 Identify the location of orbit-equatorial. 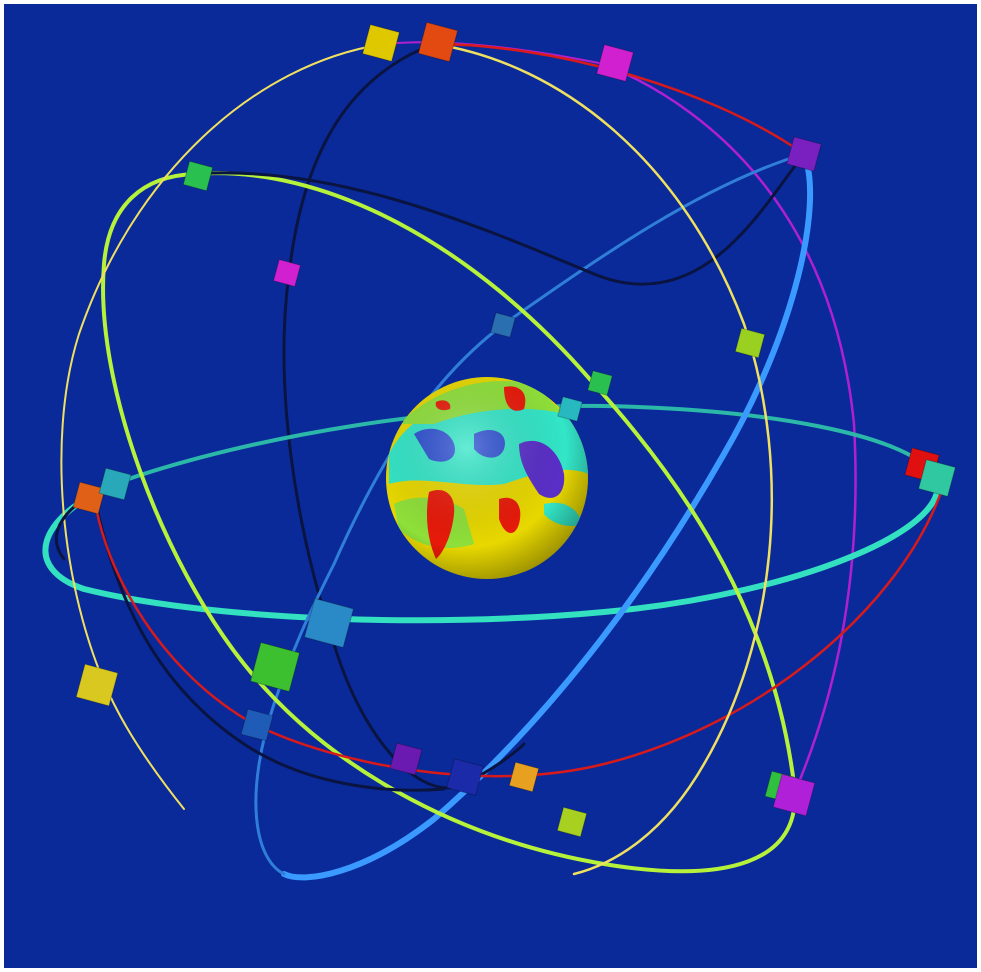
(491, 547).